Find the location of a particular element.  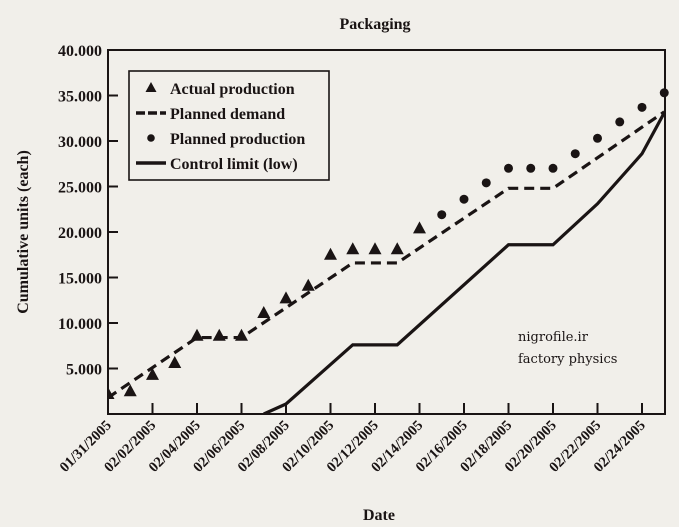

y-tick-label: 15.000 is located at coordinates (80, 279).